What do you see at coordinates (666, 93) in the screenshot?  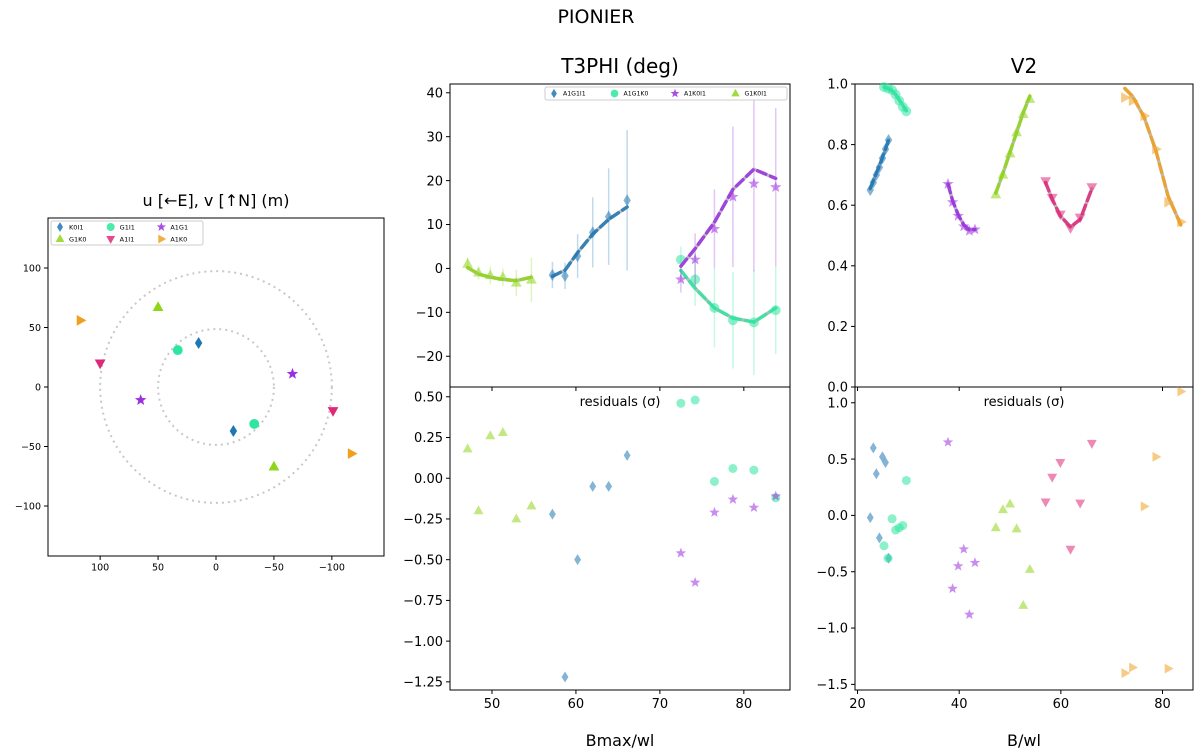 I see `t3phi-legend` at bounding box center [666, 93].